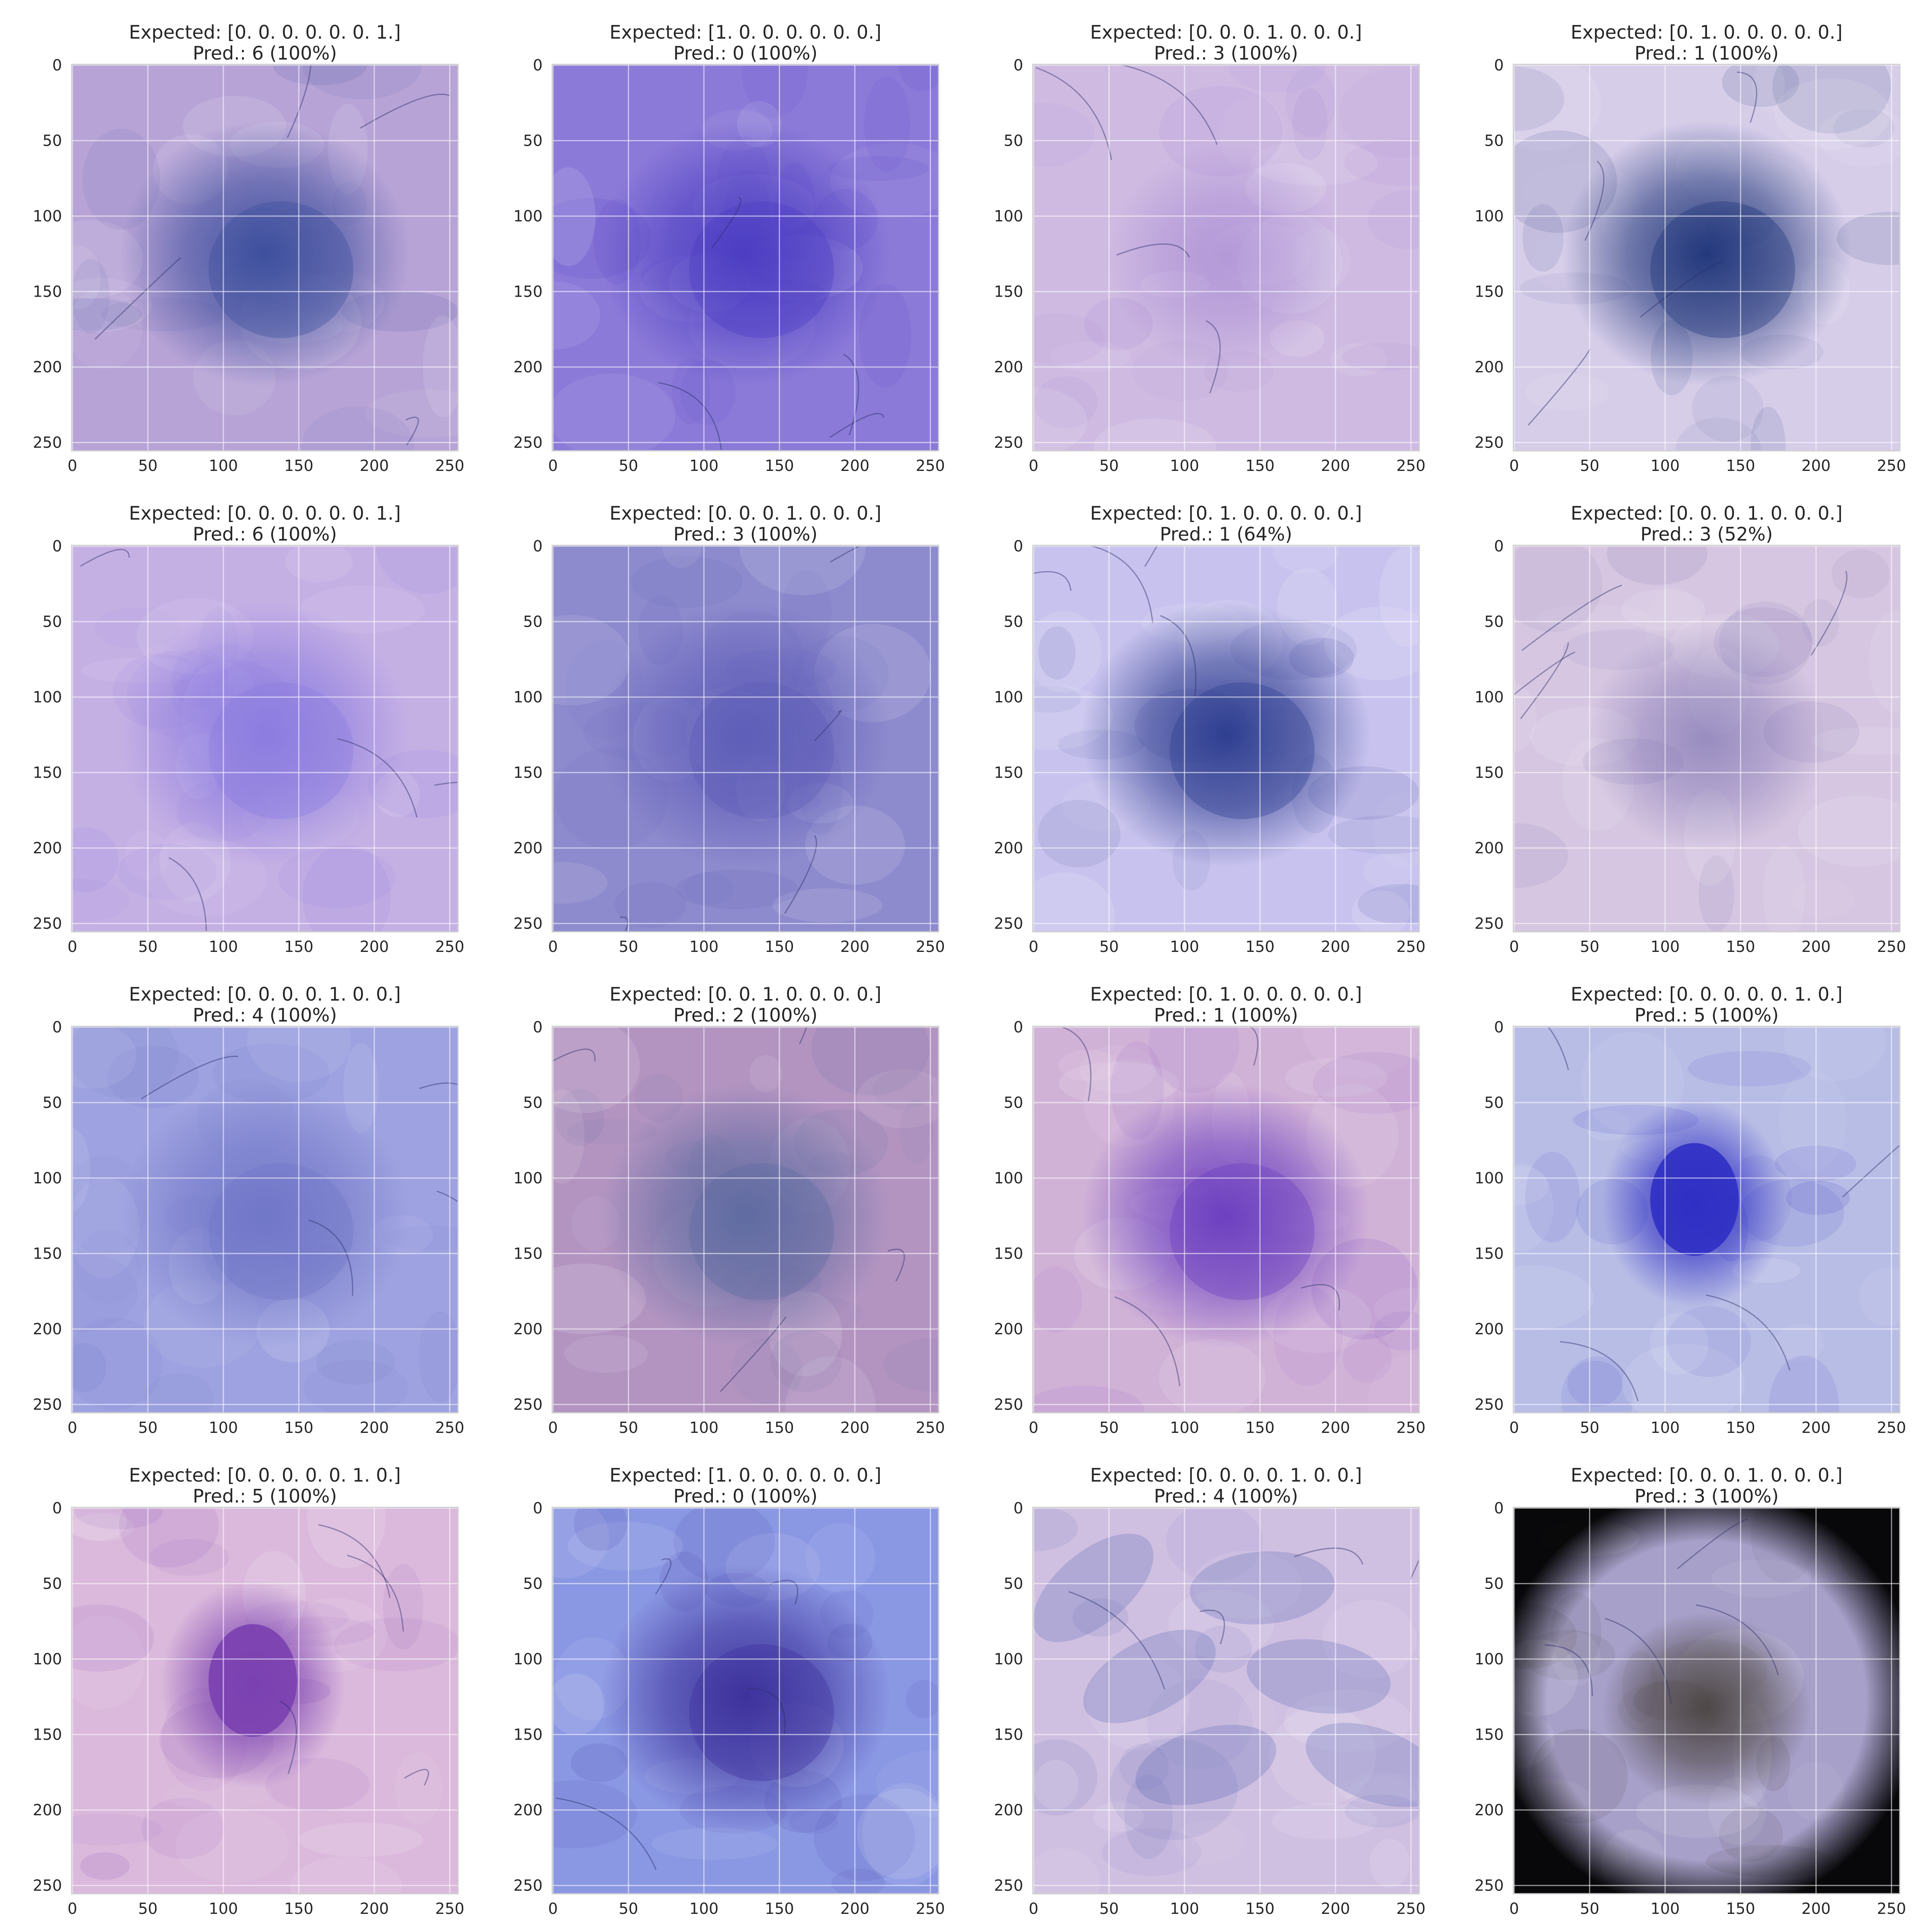  Describe the element at coordinates (745, 1015) in the screenshot. I see `panel-pred-label: Pred.: 2 (100%)` at that location.